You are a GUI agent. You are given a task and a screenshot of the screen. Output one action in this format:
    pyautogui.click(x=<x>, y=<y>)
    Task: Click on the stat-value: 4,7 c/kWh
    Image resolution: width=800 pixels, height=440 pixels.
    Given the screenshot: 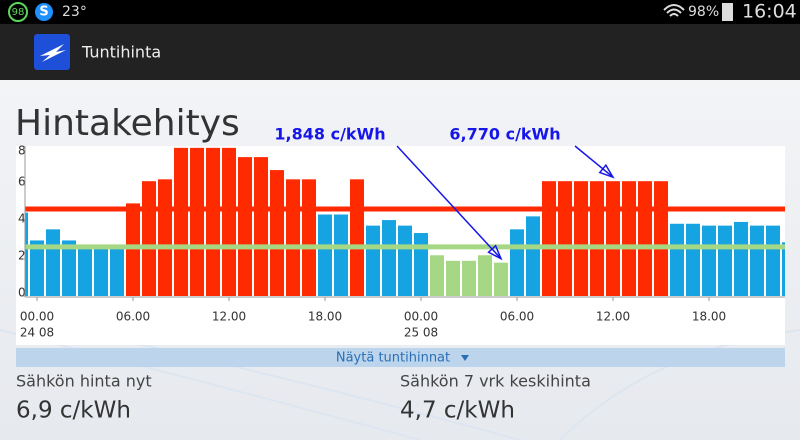 What is the action you would take?
    pyautogui.click(x=457, y=411)
    